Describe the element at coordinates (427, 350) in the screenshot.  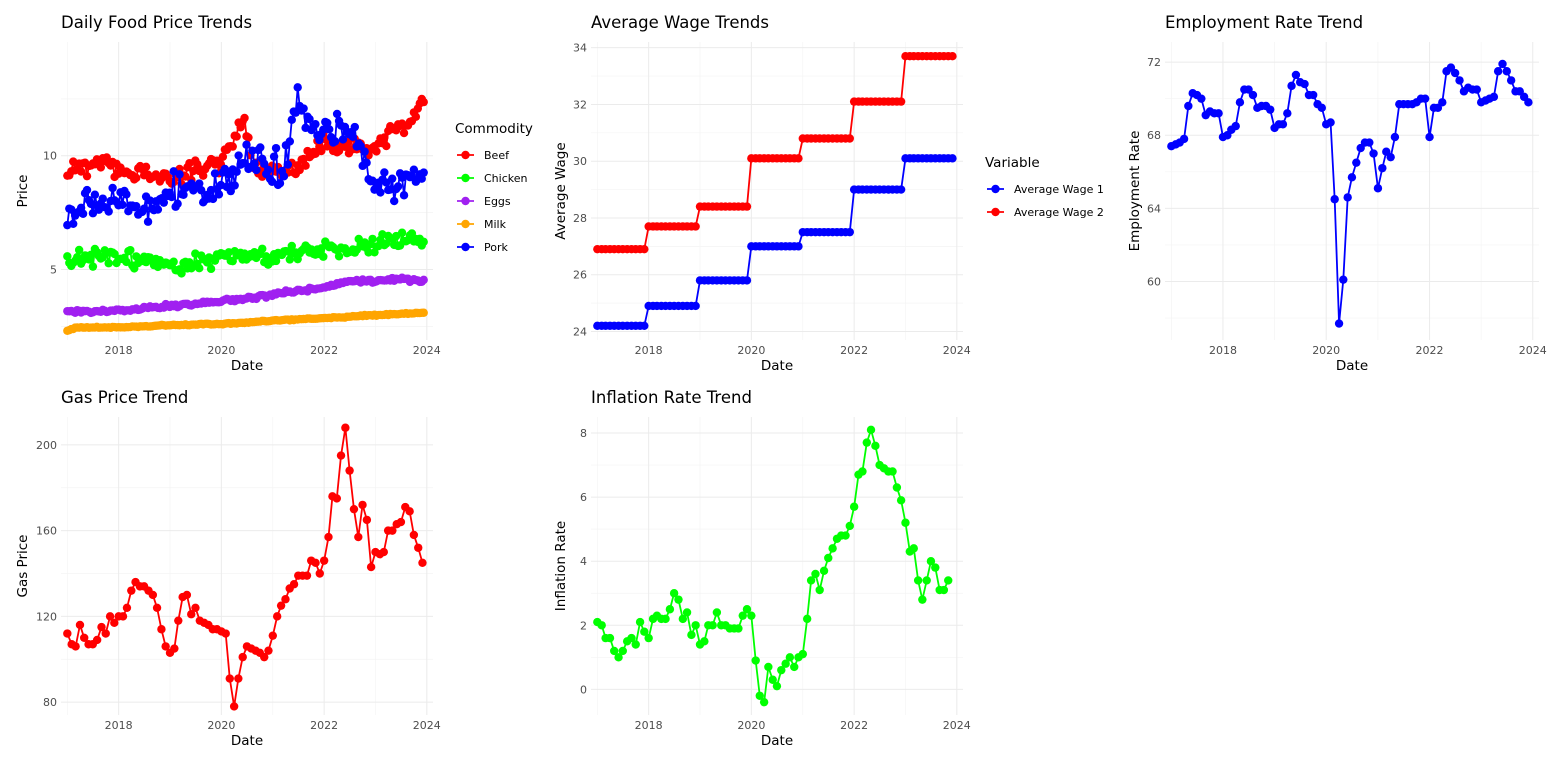
I see `x-tick-label: 2024` at that location.